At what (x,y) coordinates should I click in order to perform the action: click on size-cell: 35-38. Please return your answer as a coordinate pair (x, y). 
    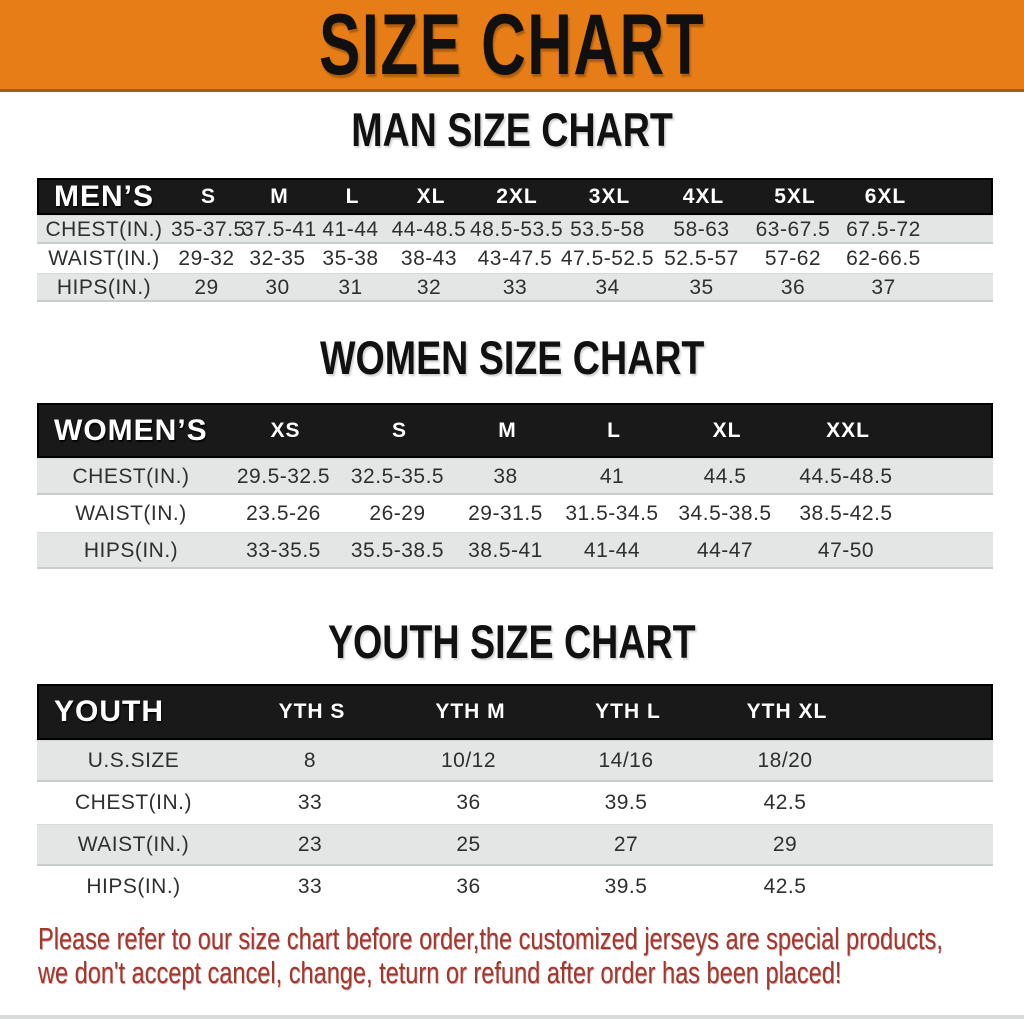
    Looking at the image, I should click on (350, 258).